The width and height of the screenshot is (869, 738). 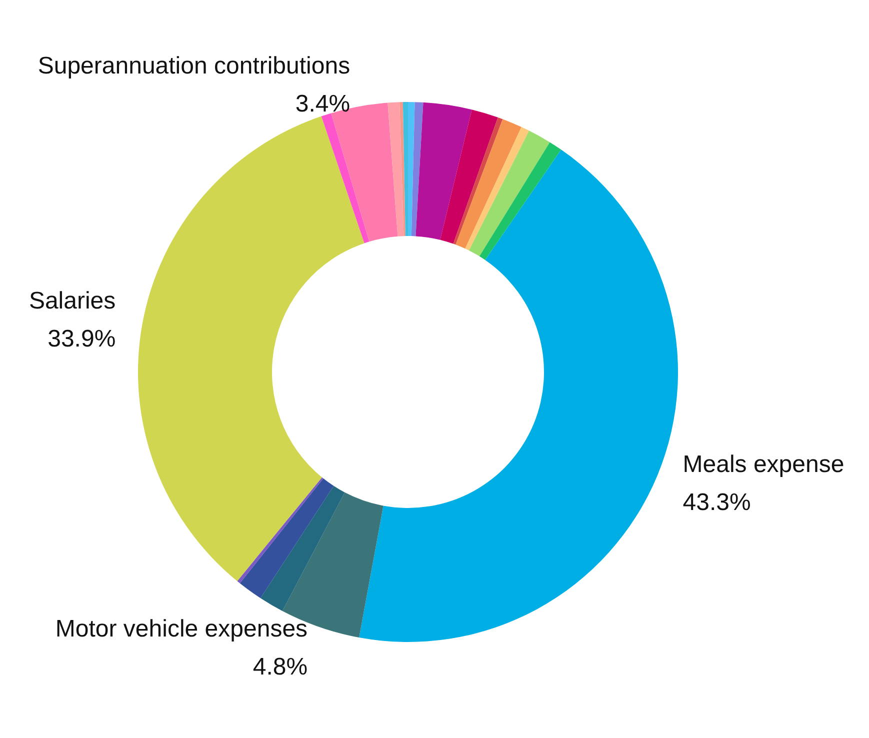 What do you see at coordinates (82, 338) in the screenshot?
I see `data-label: 33.9%` at bounding box center [82, 338].